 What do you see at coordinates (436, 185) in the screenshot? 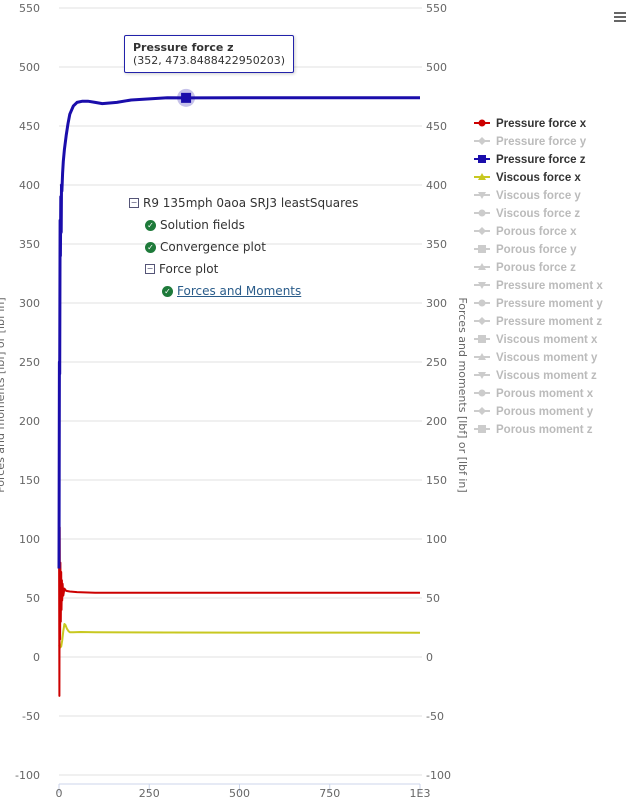
I see `y-right-tick-label: 400` at bounding box center [436, 185].